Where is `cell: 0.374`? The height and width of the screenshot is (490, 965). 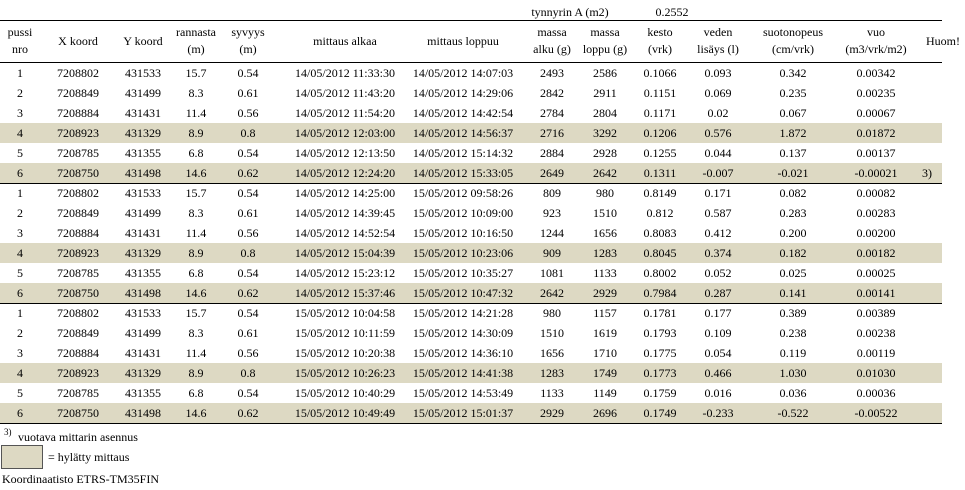 cell: 0.374 is located at coordinates (718, 253).